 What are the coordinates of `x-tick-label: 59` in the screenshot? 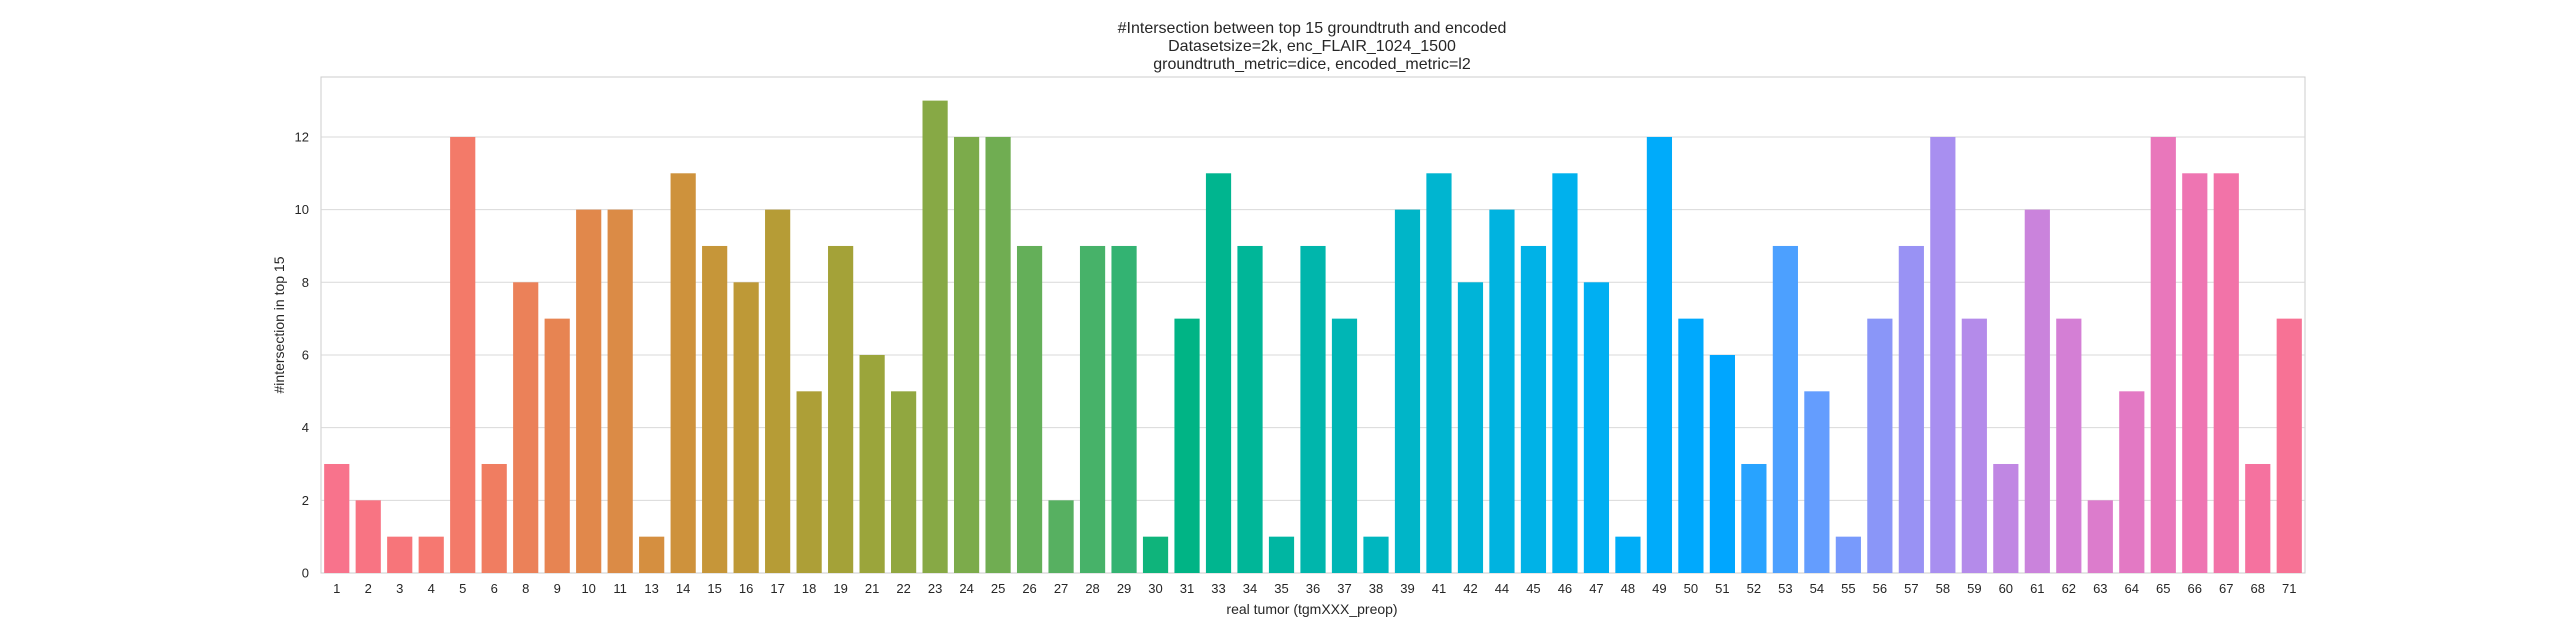 It's located at (1974, 588).